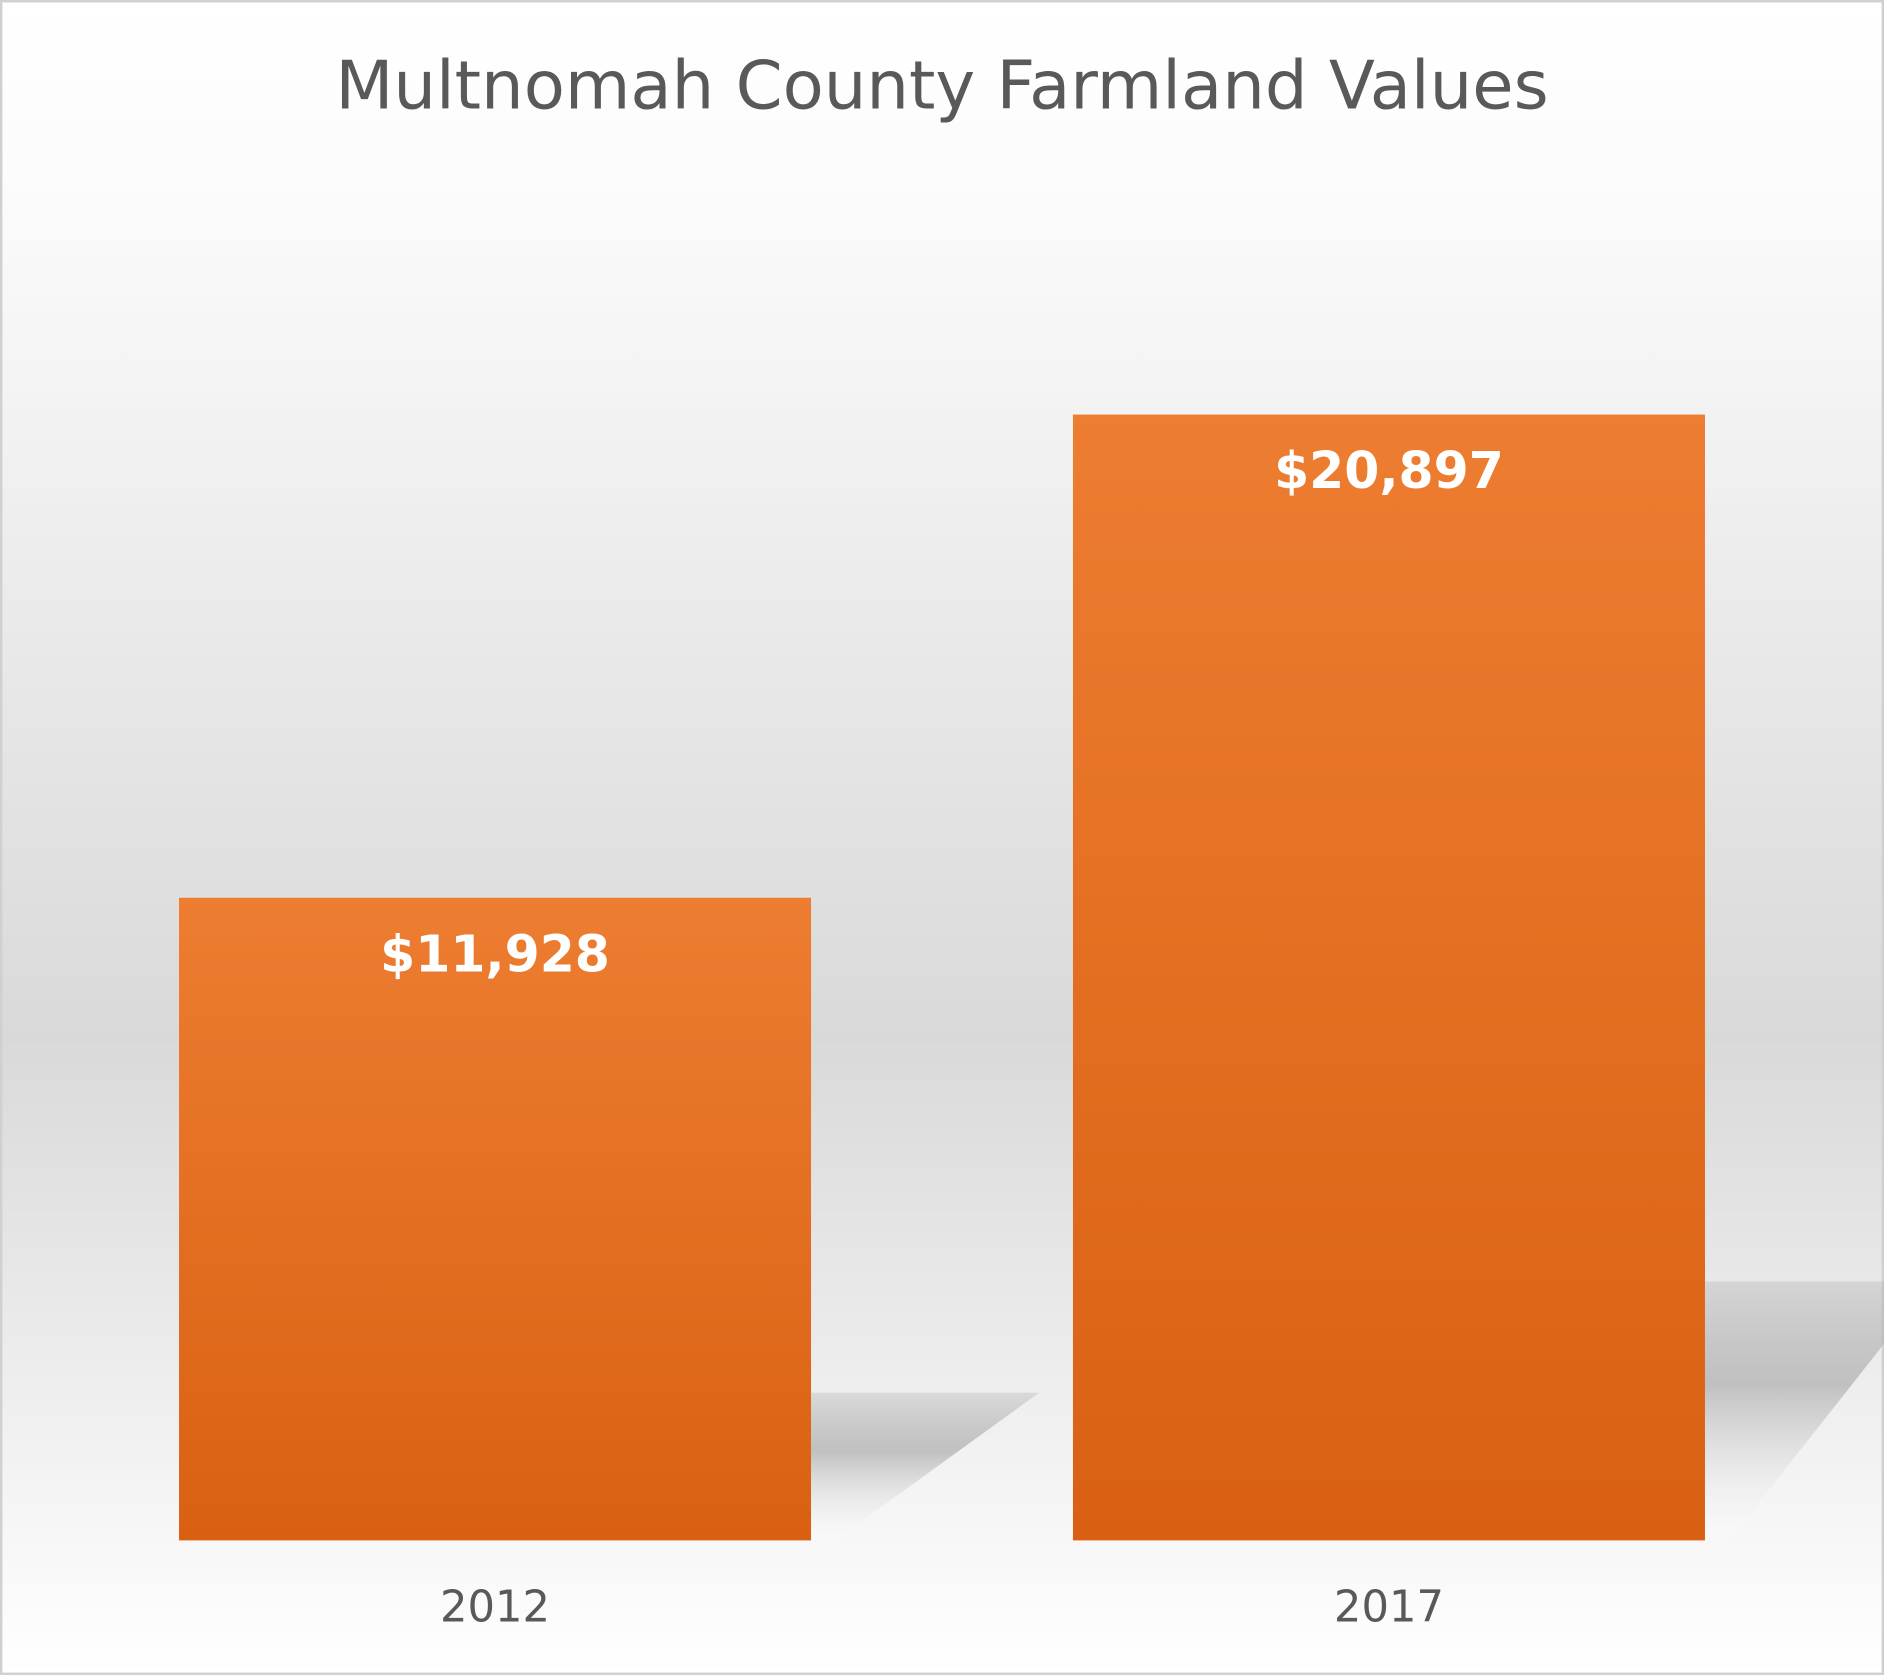 This screenshot has height=1675, width=1884. I want to click on bar-shadows, so click(1347, 1411).